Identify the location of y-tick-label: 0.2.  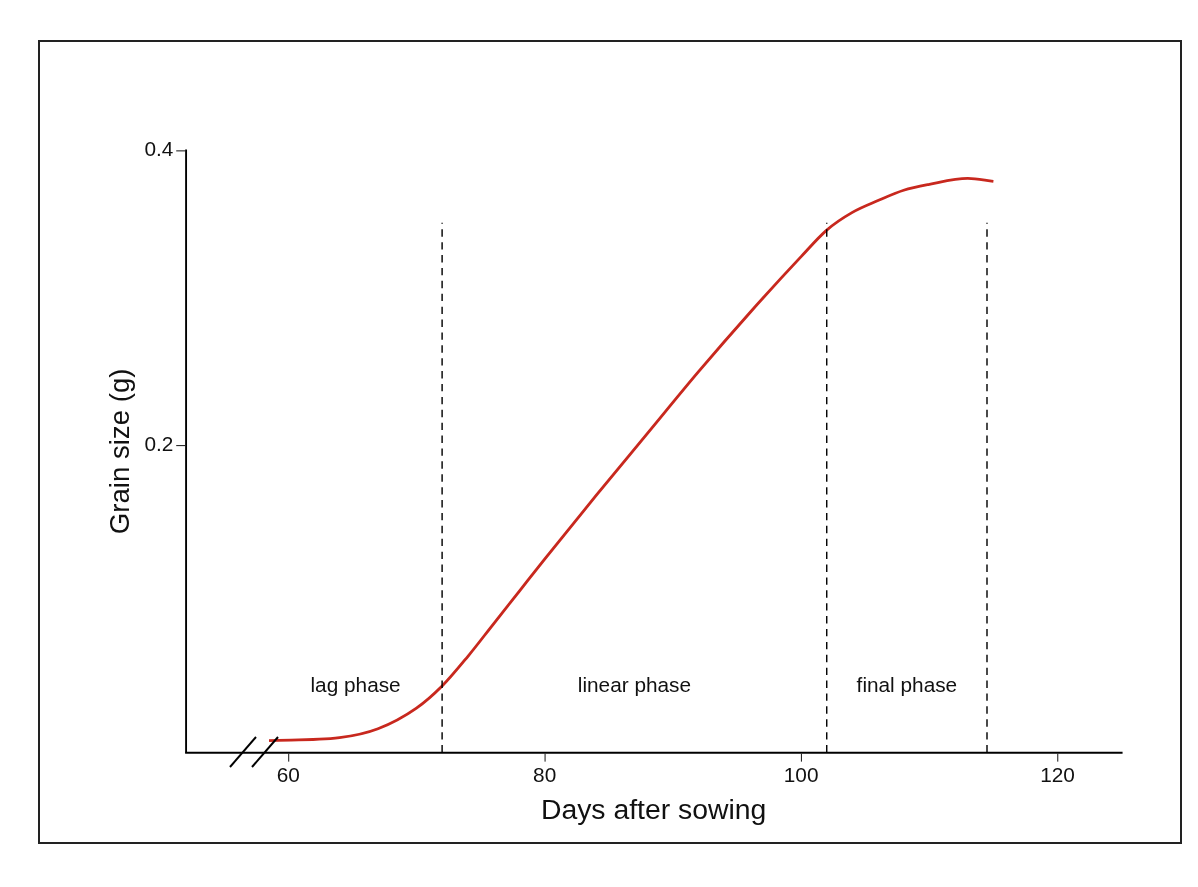
(159, 444).